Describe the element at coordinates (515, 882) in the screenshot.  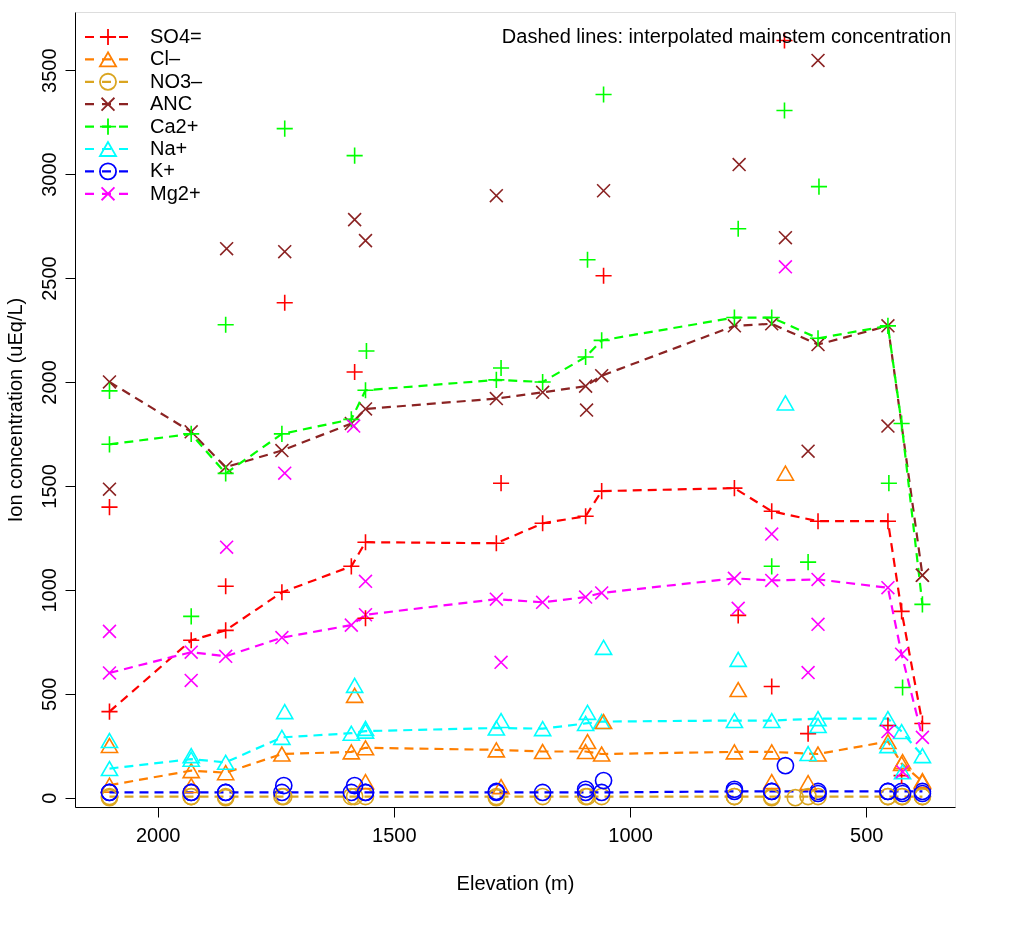
I see `x-axis-title: Elevation (m)` at that location.